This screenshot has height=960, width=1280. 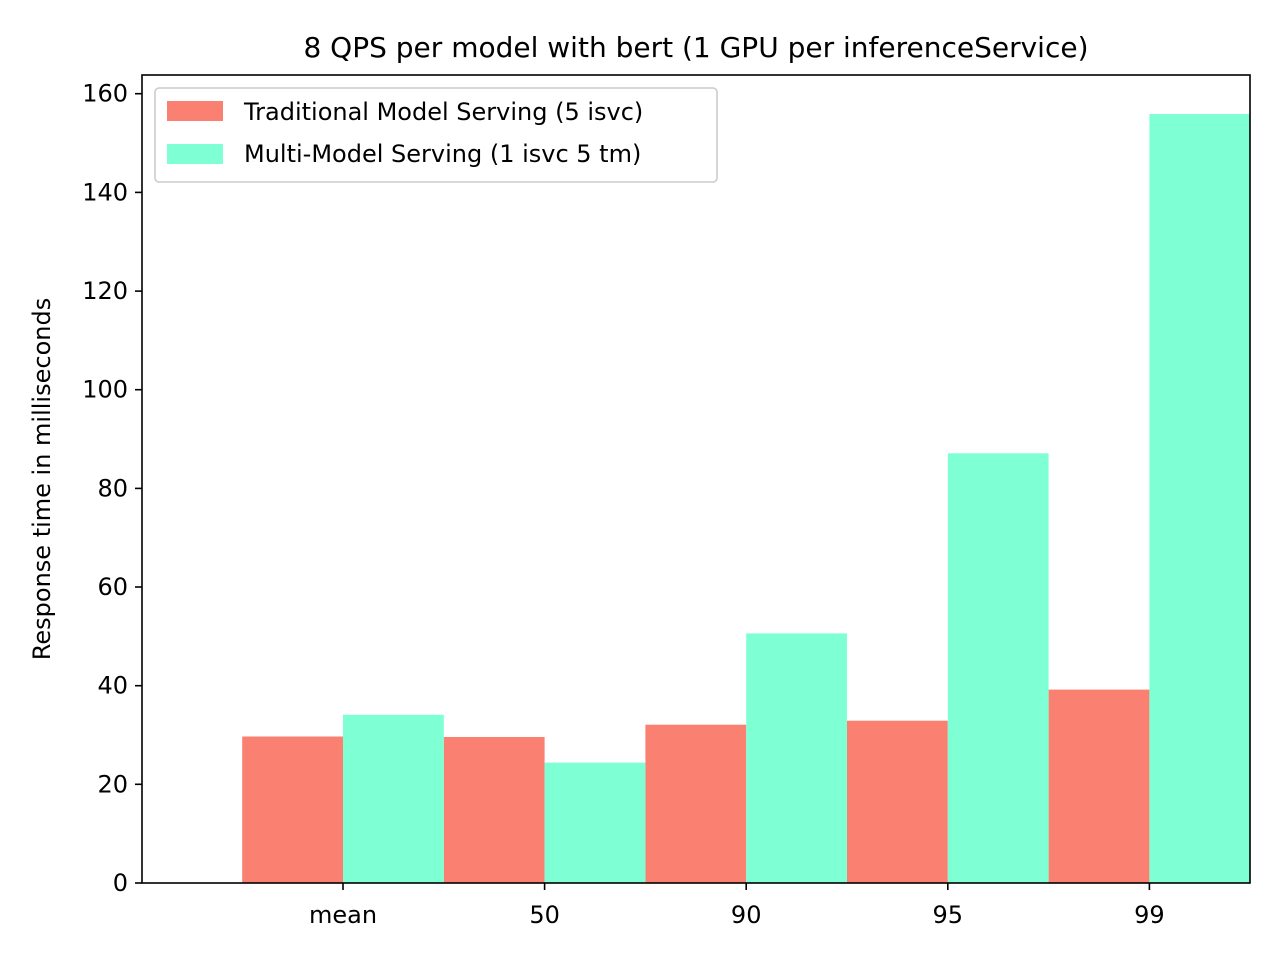 I want to click on legend-swatch-multi-model, so click(x=195, y=154).